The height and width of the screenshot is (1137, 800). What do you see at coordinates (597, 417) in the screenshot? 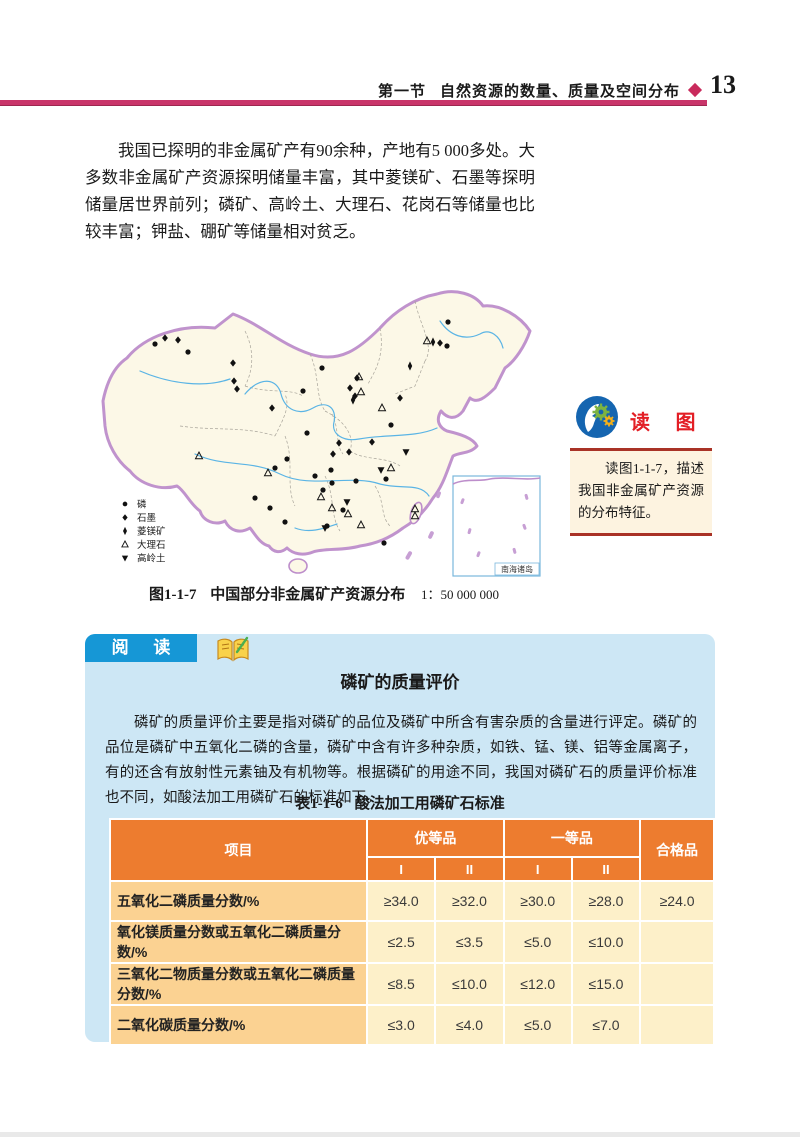
I see `head-gears-icon` at bounding box center [597, 417].